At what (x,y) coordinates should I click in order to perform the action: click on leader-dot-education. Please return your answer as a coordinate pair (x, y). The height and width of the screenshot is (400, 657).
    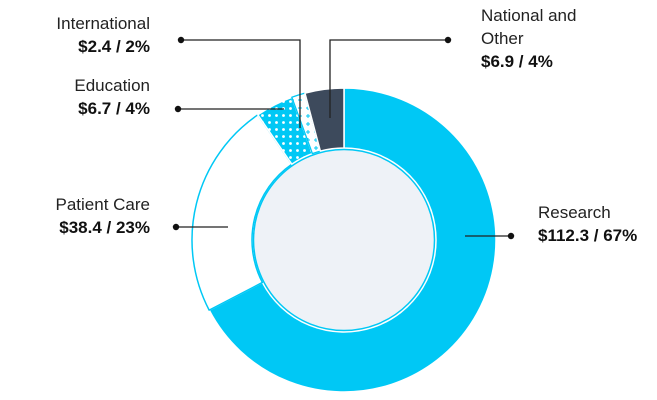
    Looking at the image, I should click on (178, 109).